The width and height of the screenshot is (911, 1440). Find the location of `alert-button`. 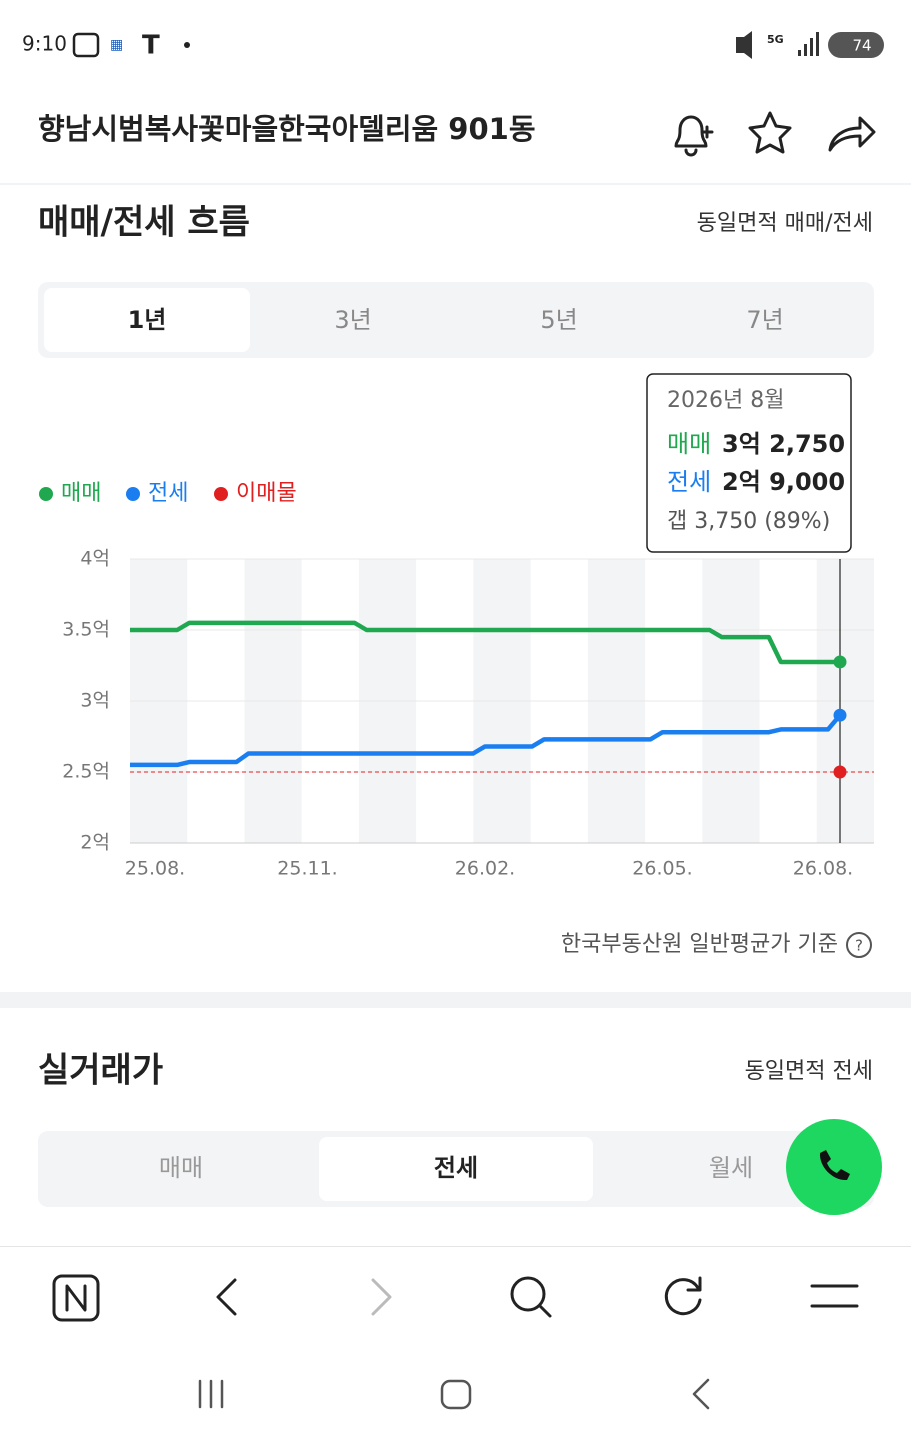

alert-button is located at coordinates (694, 136).